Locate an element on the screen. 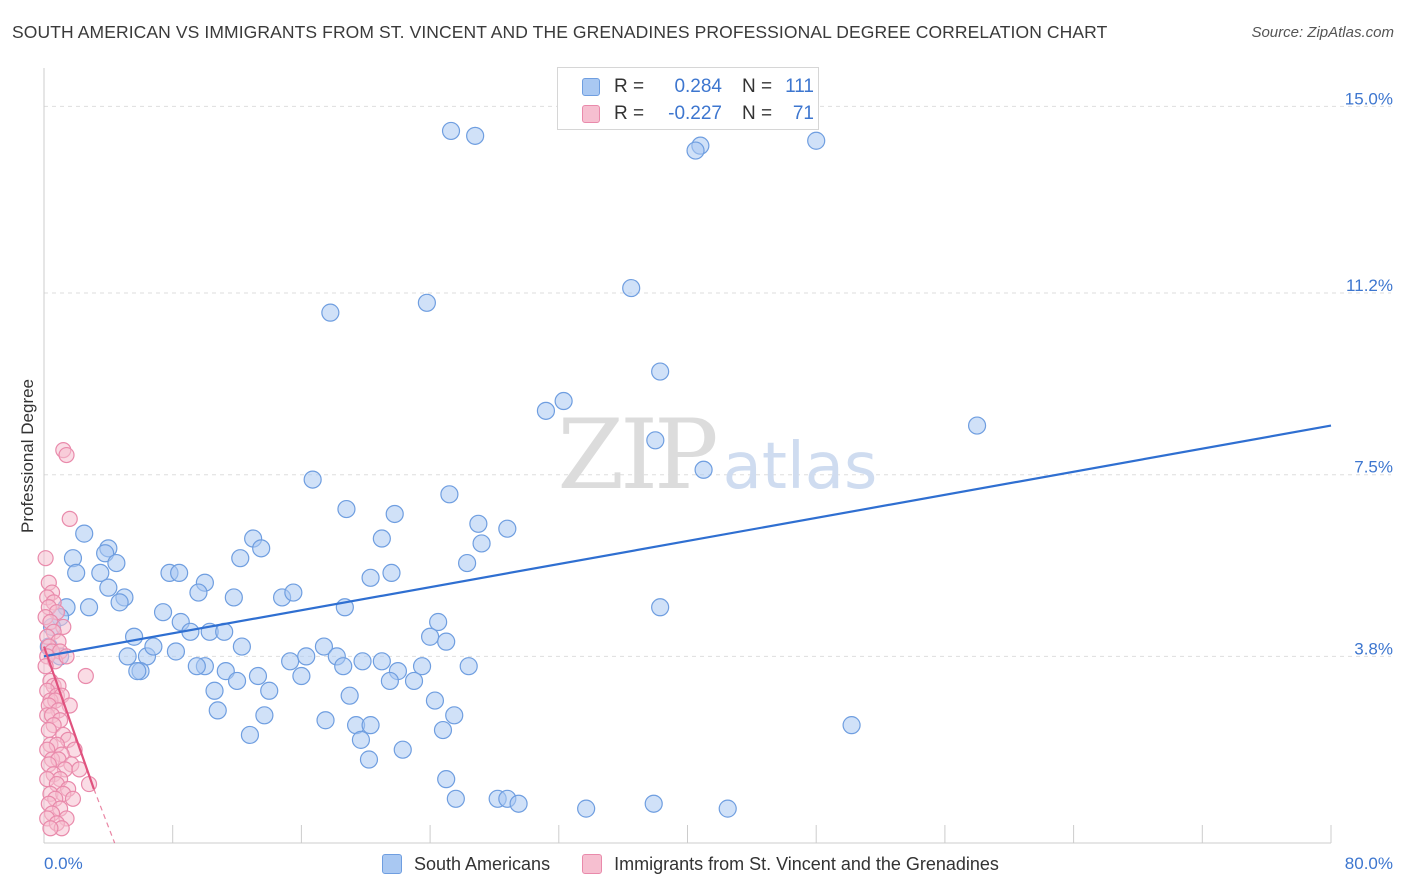  legend-swatch-blue is located at coordinates (392, 864).